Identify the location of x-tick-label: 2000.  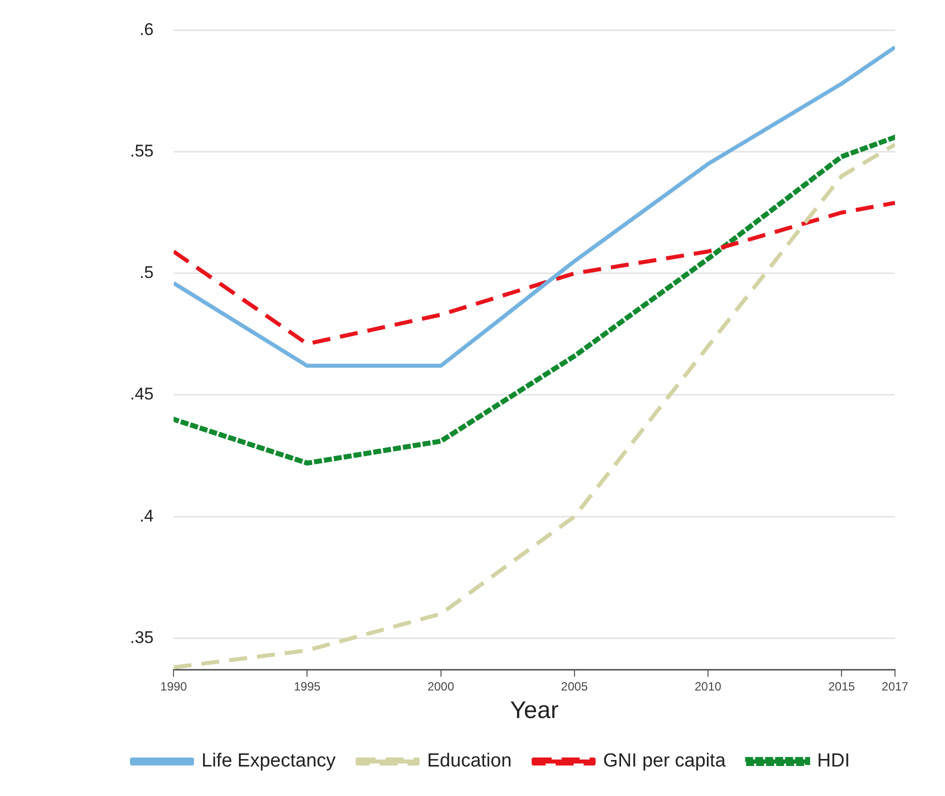
(440, 686).